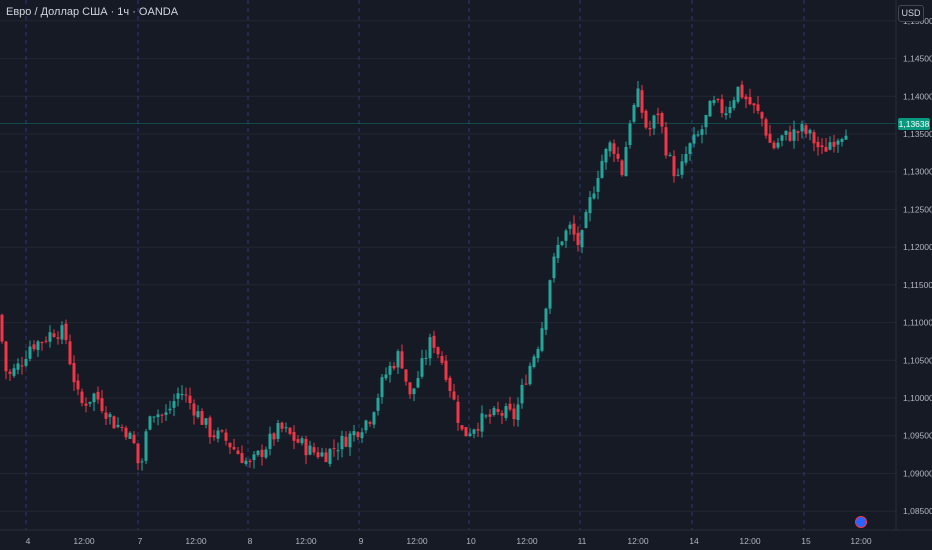 This screenshot has height=550, width=932. What do you see at coordinates (250, 541) in the screenshot?
I see `time-tick-label: 8` at bounding box center [250, 541].